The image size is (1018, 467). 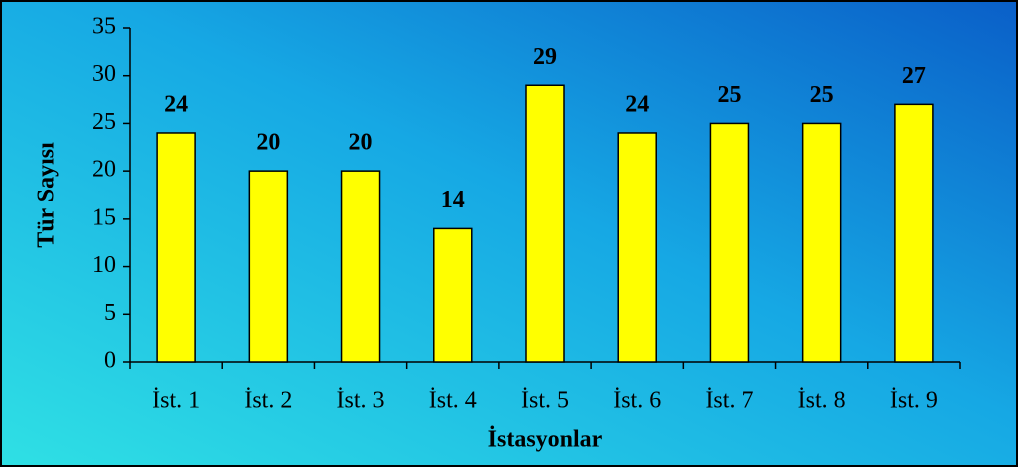 I want to click on y-tick-label: 25, so click(x=104, y=122).